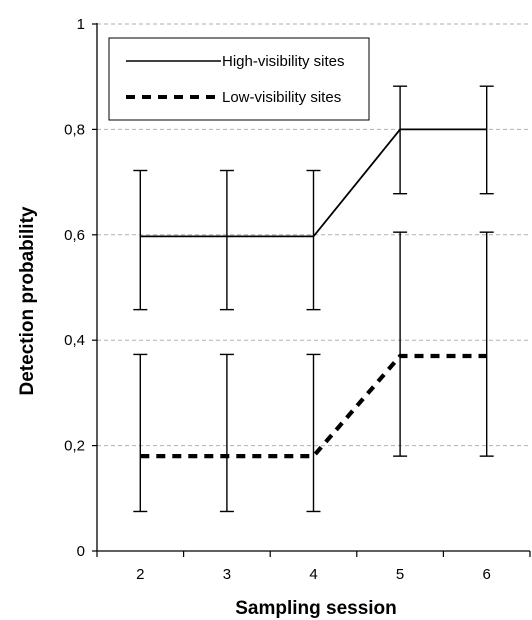 This screenshot has height=620, width=532. What do you see at coordinates (74, 446) in the screenshot?
I see `y-tick-label-1: 0,2` at bounding box center [74, 446].